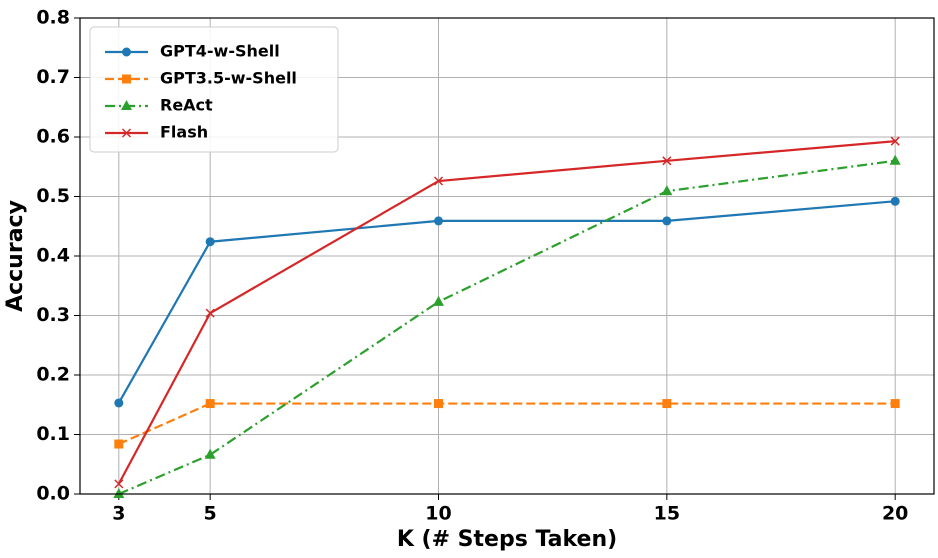 The image size is (938, 558). Describe the element at coordinates (53, 256) in the screenshot. I see `y-tick-label: 0.4` at that location.